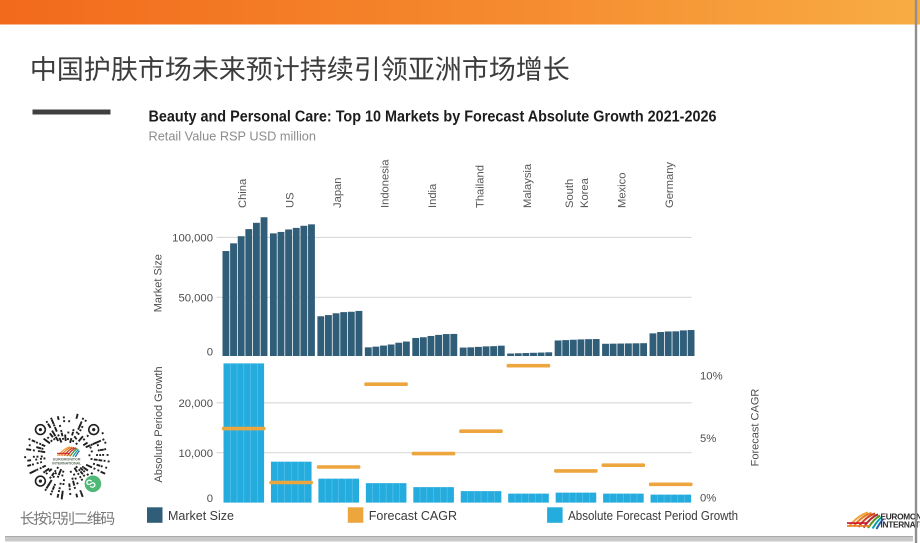  Describe the element at coordinates (232, 136) in the screenshot. I see `svg-text: Retail Value RSP USD million` at that location.